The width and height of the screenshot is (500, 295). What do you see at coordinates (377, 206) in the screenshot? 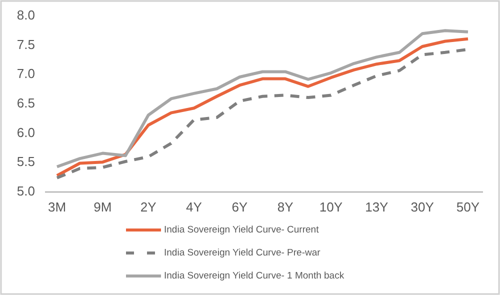
I see `x-tick-label: 13Y` at bounding box center [377, 206].